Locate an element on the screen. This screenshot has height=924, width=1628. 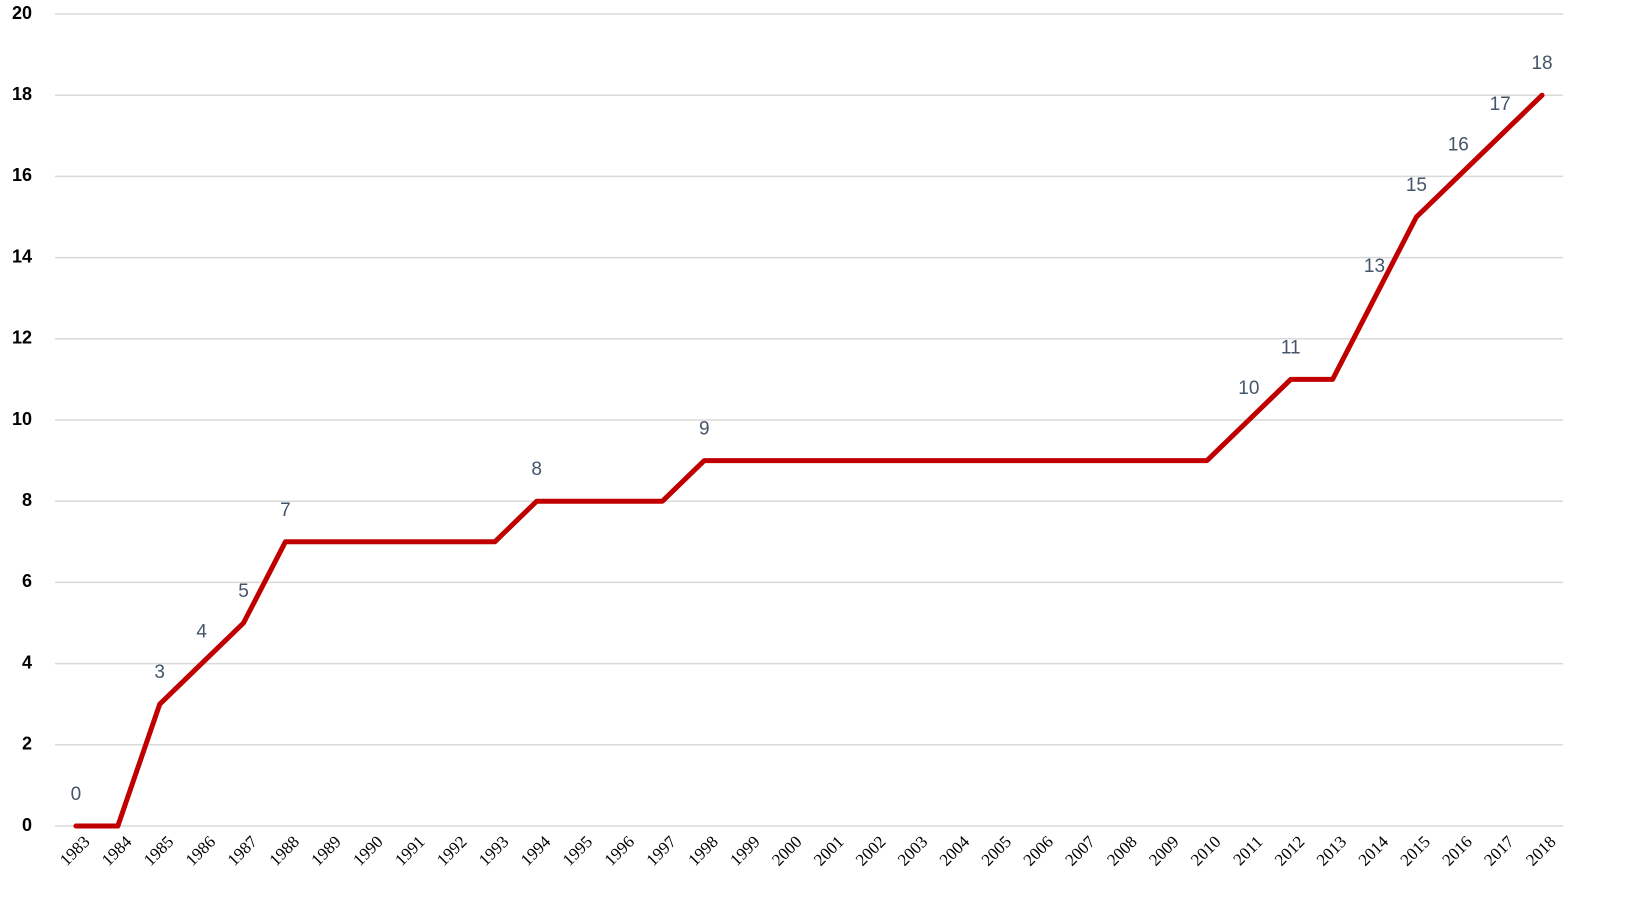
data-label: 5 is located at coordinates (243, 591).